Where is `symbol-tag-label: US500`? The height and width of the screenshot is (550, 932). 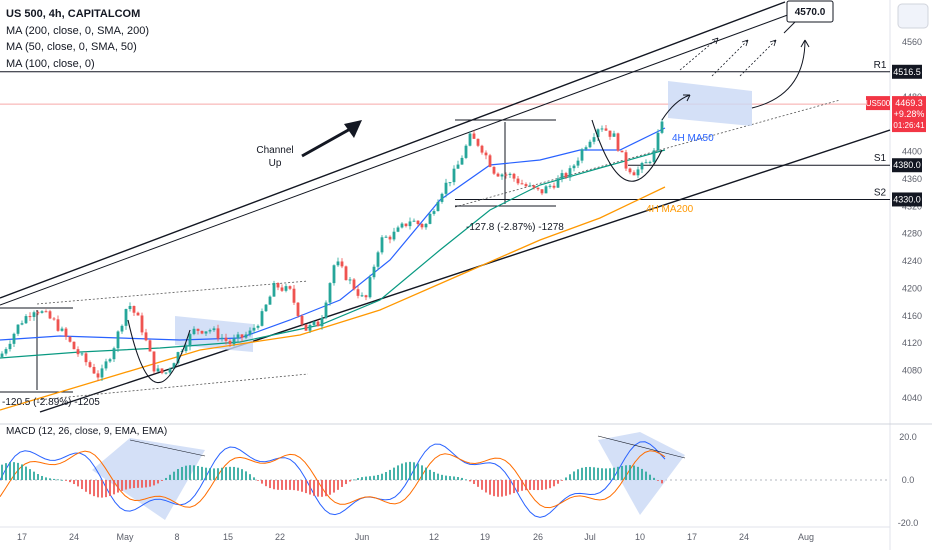 symbol-tag-label: US500 is located at coordinates (878, 103).